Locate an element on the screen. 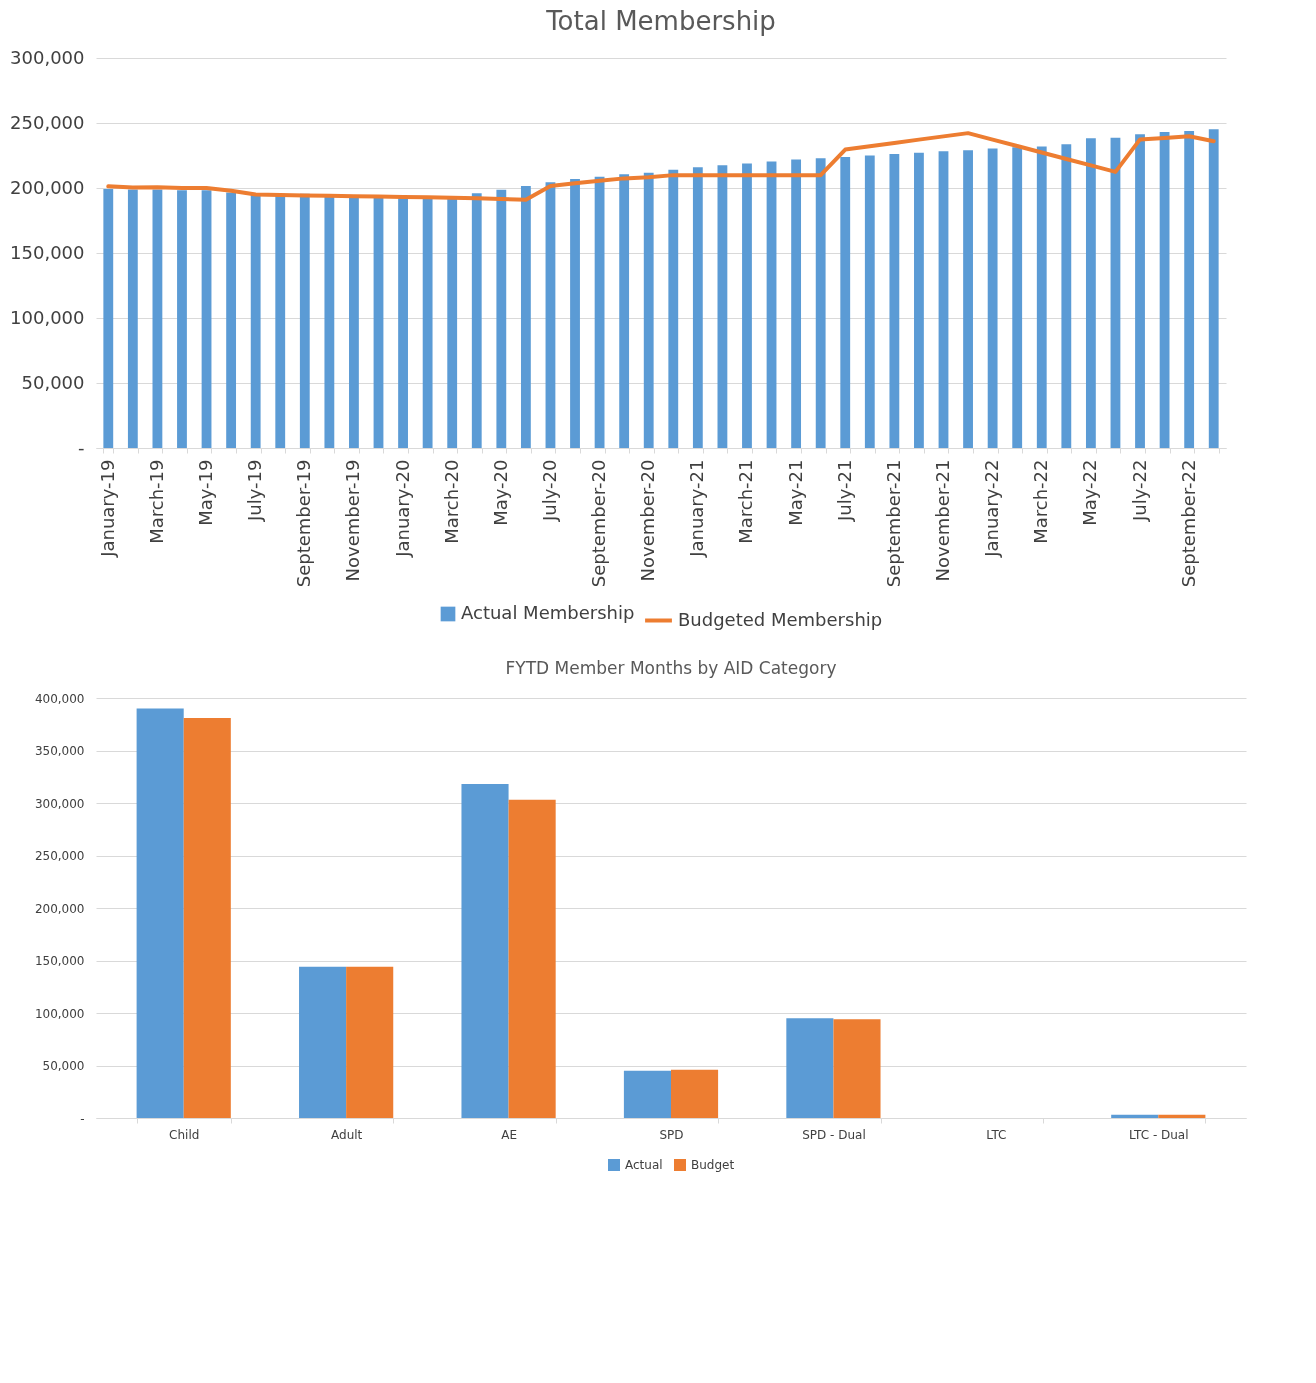 Image resolution: width=1316 pixels, height=1383 pixels. legend-label: Actual Membership is located at coordinates (548, 612).